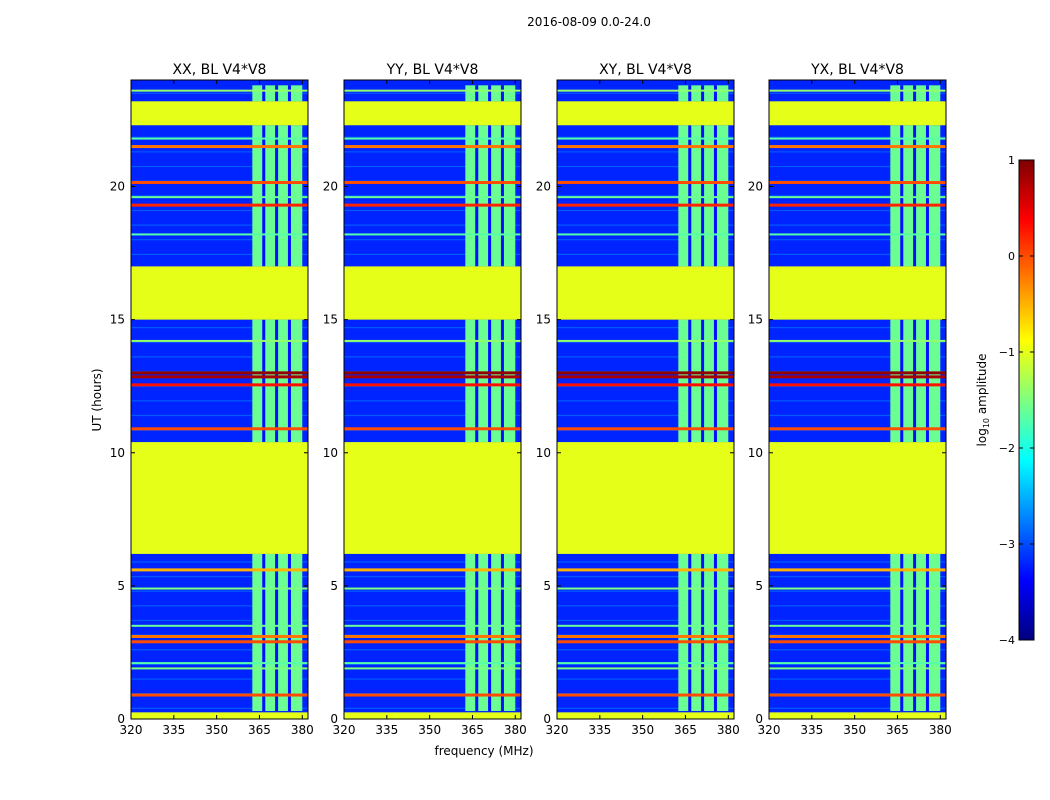 This screenshot has width=1050, height=800. What do you see at coordinates (986, 423) in the screenshot?
I see `colorbar-label-sub: 10` at bounding box center [986, 423].